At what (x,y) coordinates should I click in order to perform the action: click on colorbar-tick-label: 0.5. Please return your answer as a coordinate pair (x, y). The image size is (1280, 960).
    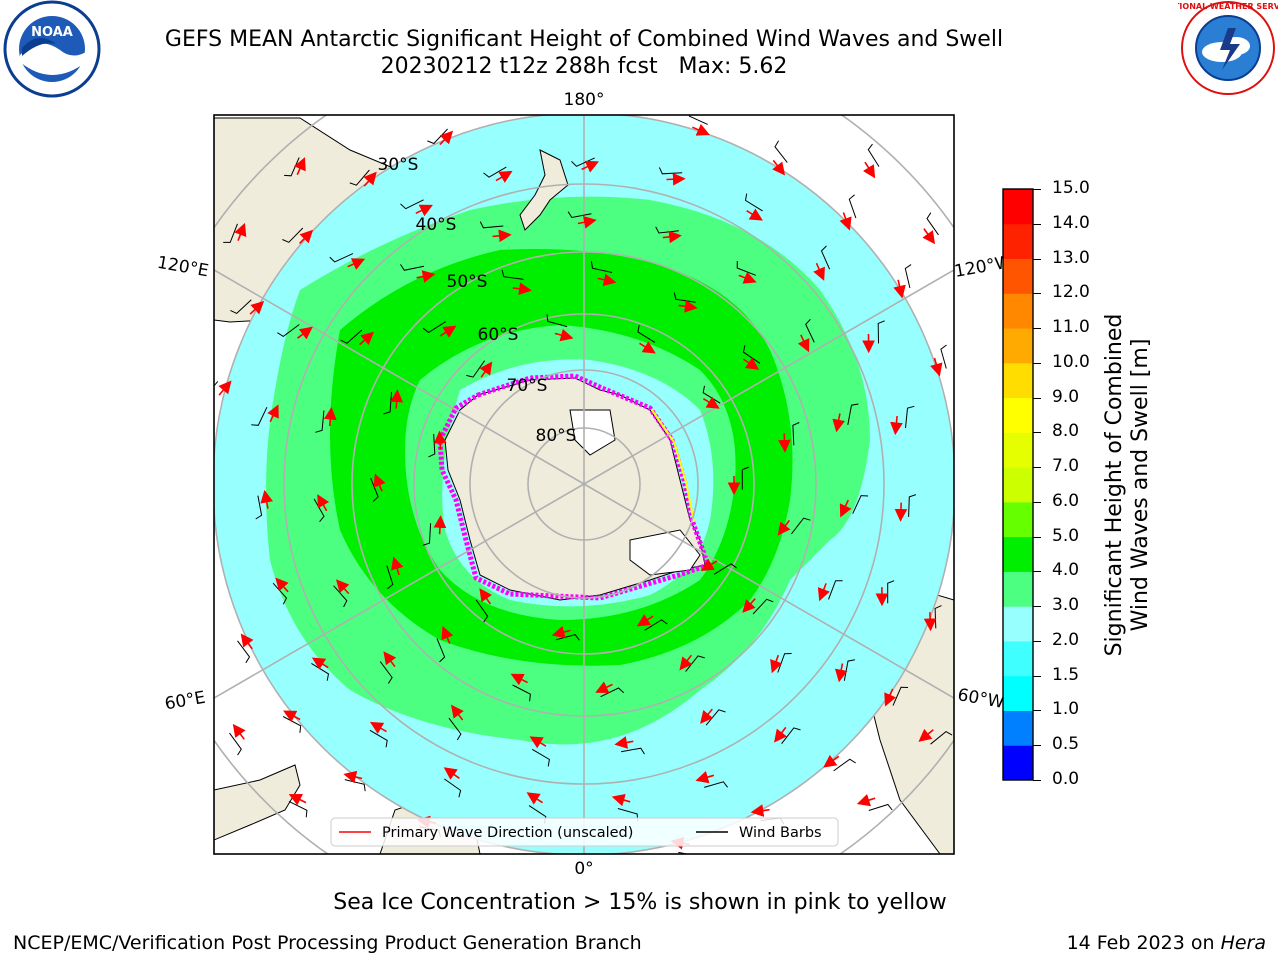
    Looking at the image, I should click on (1066, 744).